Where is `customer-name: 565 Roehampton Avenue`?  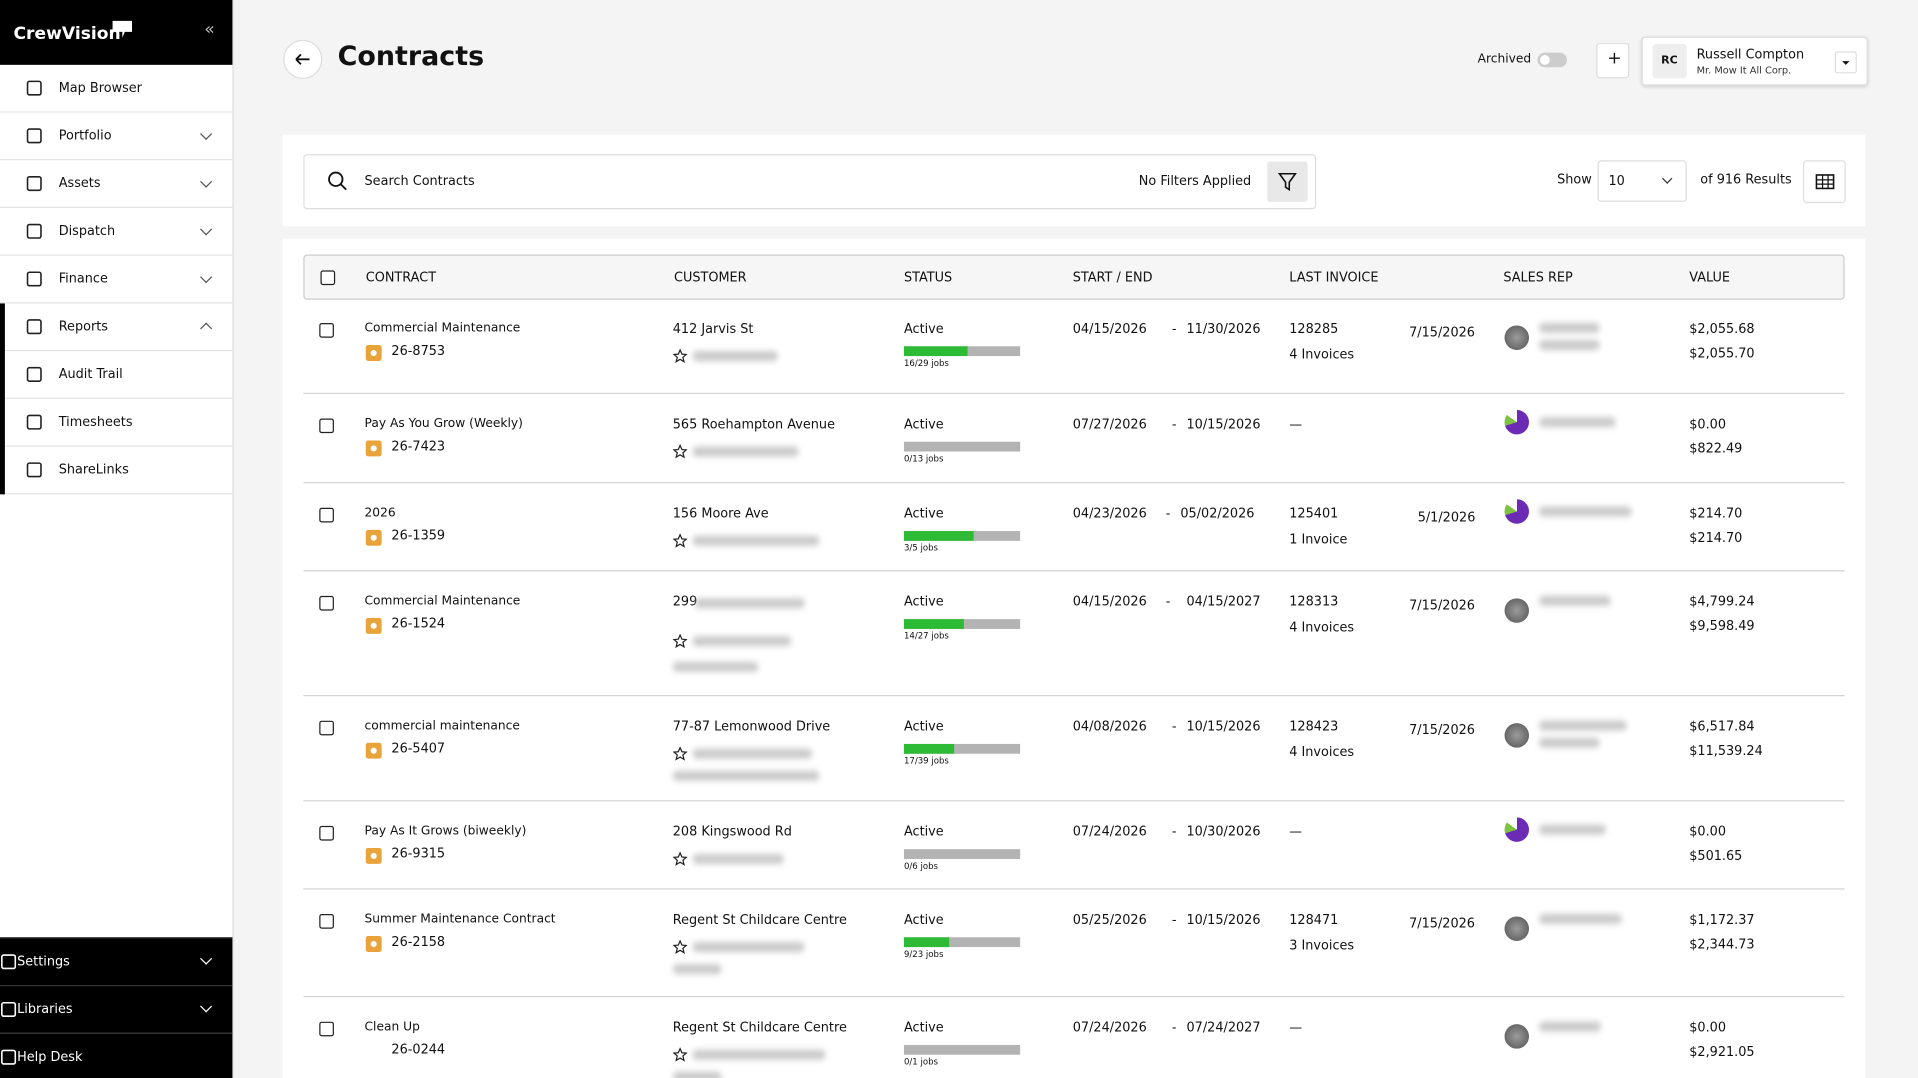
customer-name: 565 Roehampton Avenue is located at coordinates (753, 424).